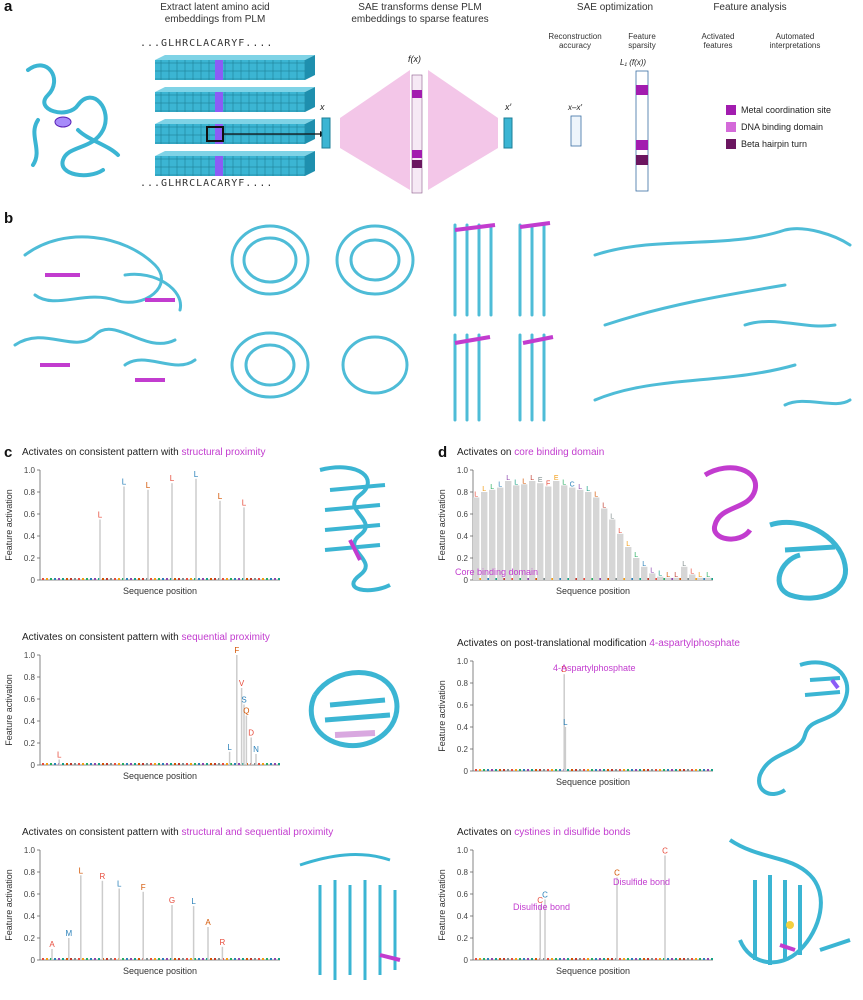 The width and height of the screenshot is (863, 1000). Describe the element at coordinates (463, 894) in the screenshot. I see `y-tick-label: 0.6` at that location.